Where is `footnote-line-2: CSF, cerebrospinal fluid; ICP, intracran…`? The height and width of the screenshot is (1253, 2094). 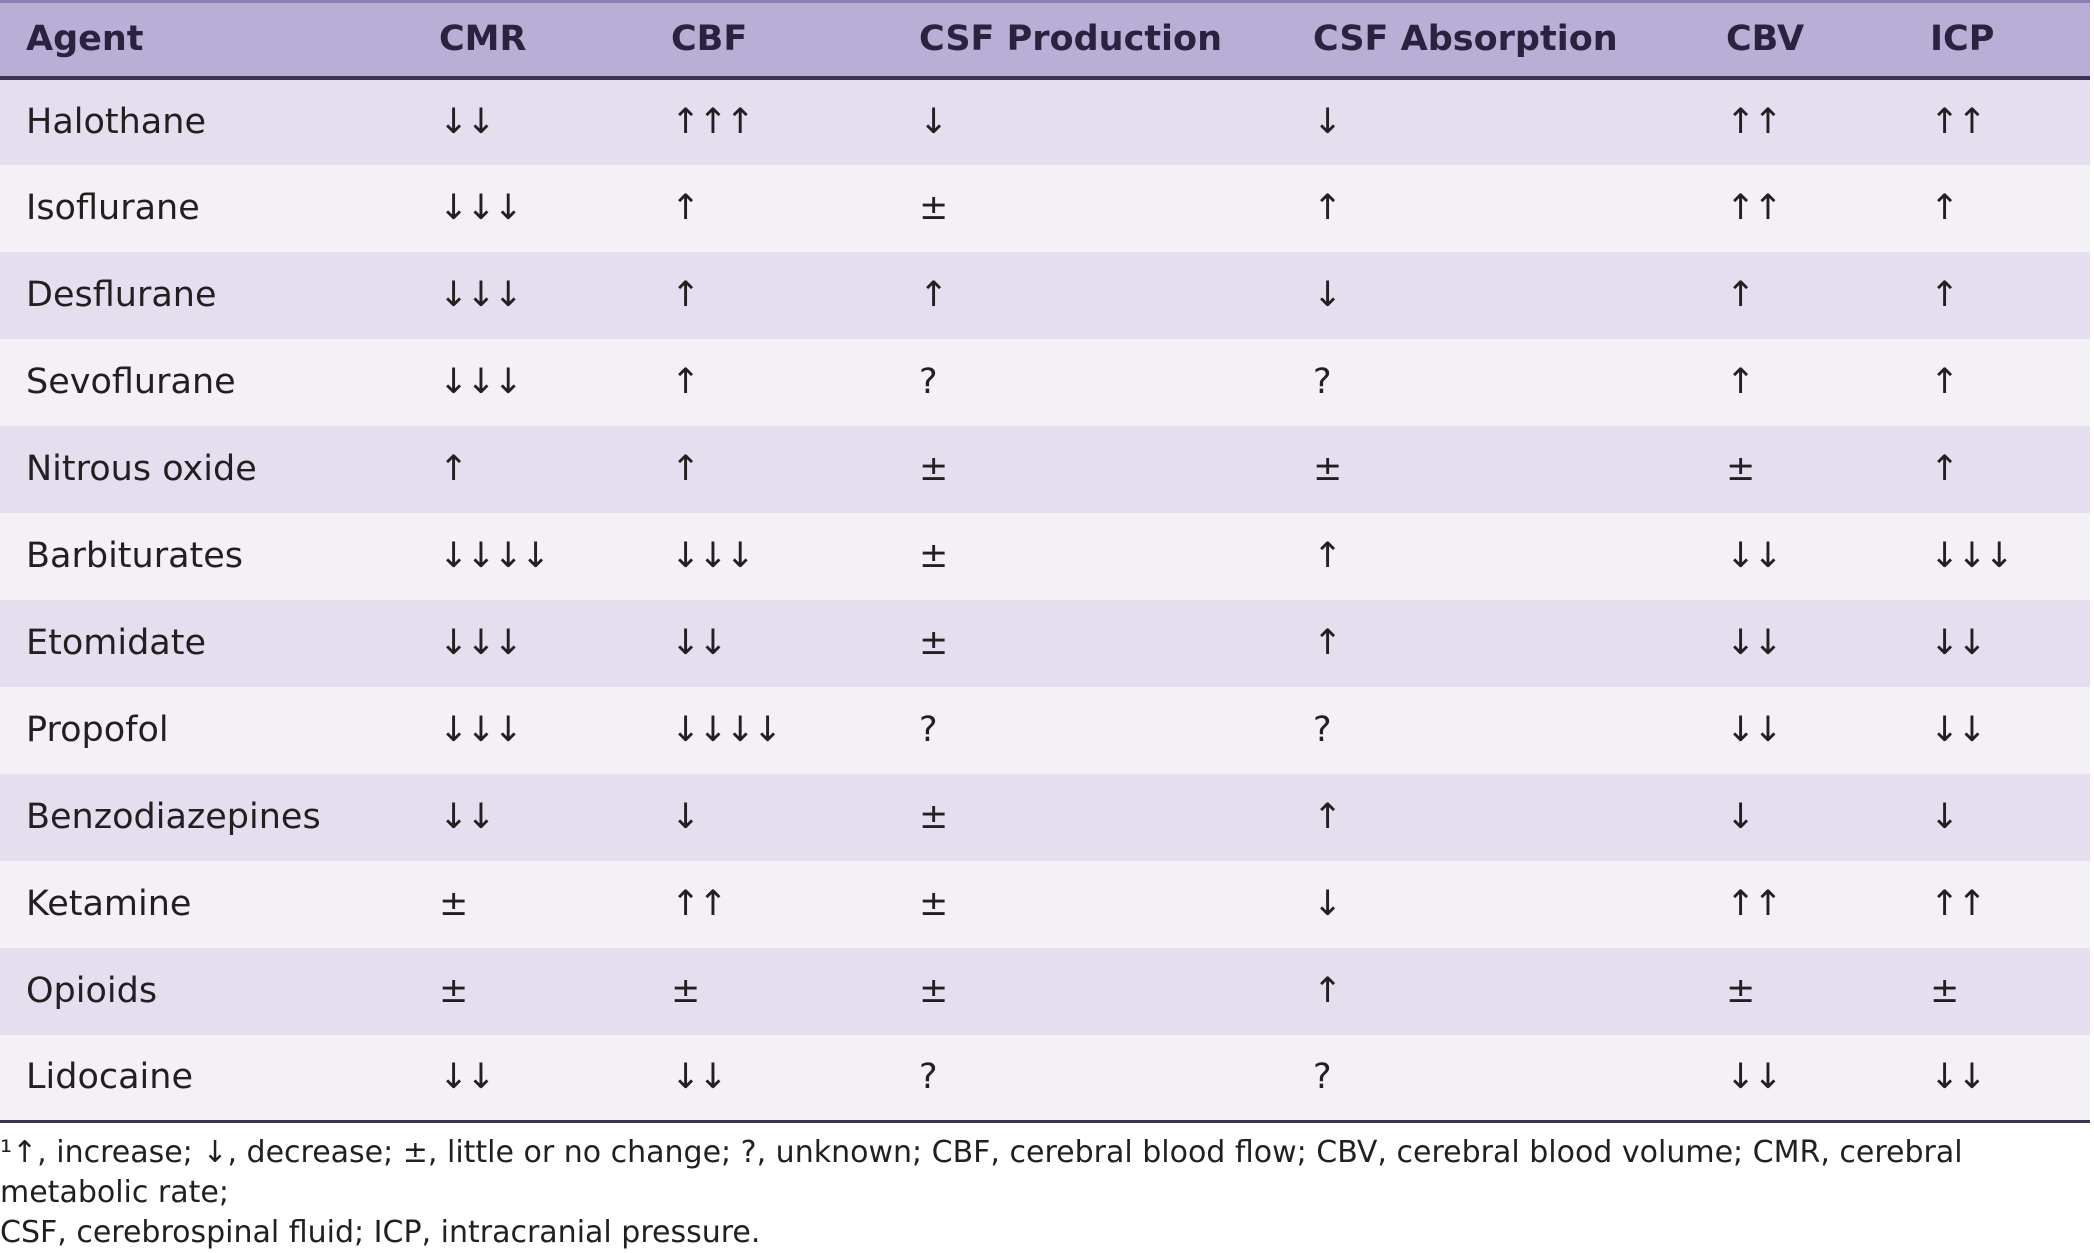
footnote-line-2: CSF, cerebrospinal fluid; ICP, intracran… is located at coordinates (380, 1232).